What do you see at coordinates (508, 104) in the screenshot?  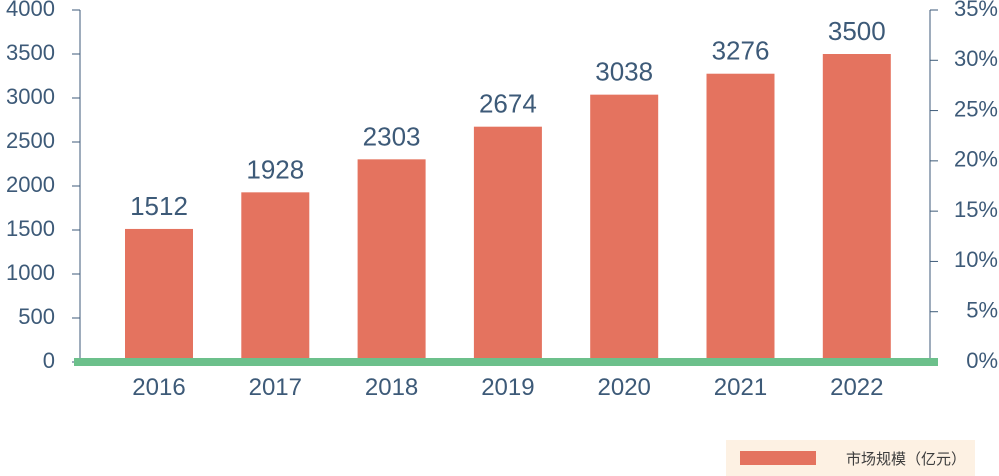 I see `data-label: 2674` at bounding box center [508, 104].